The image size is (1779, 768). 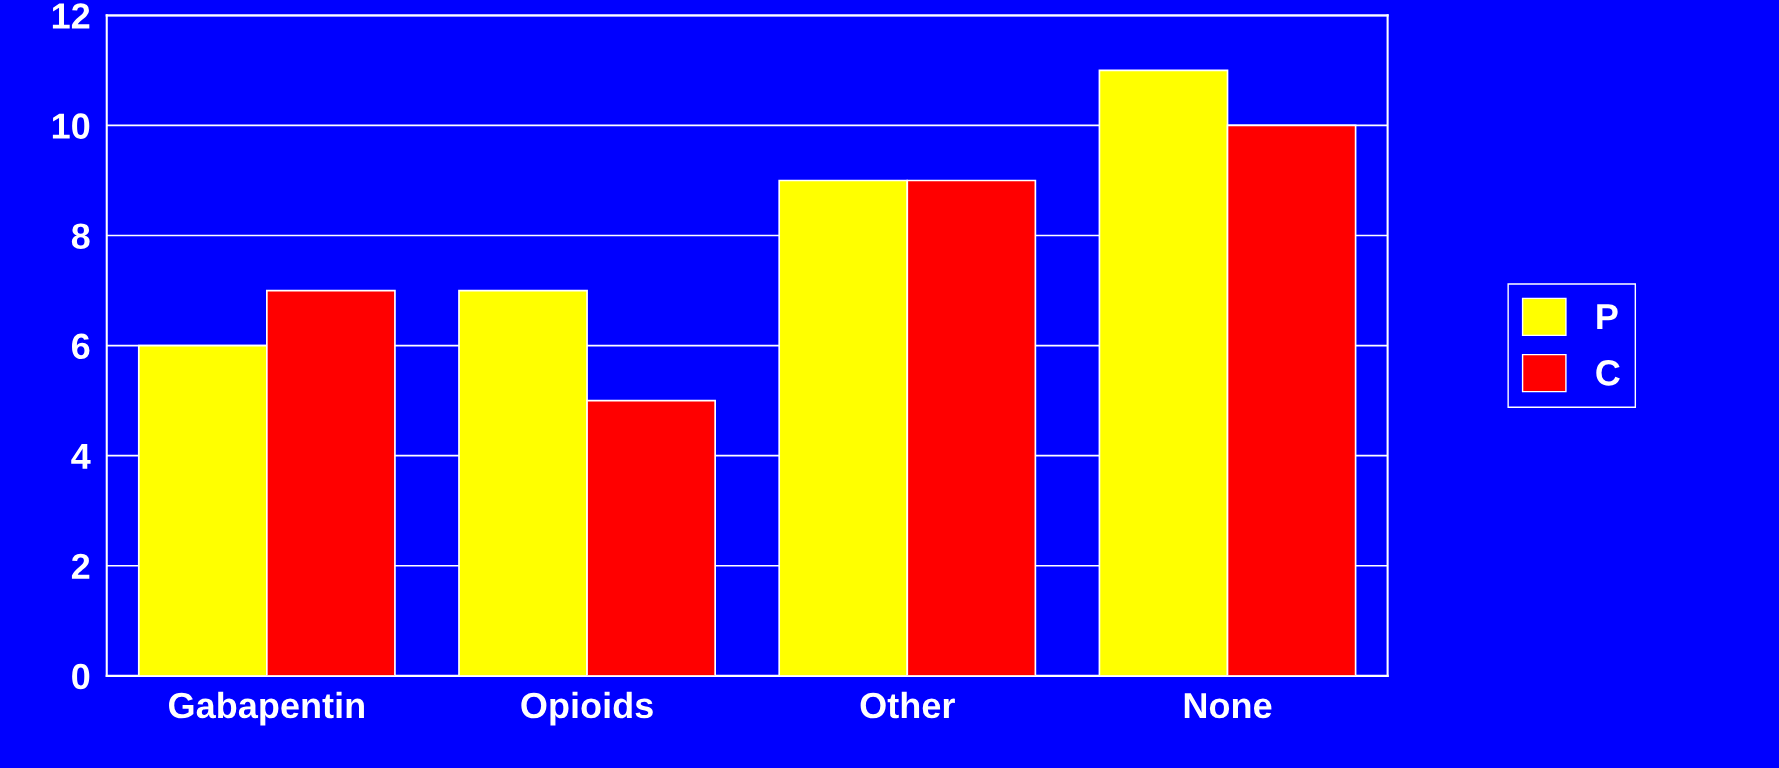 What do you see at coordinates (266, 708) in the screenshot?
I see `x-tick-label: Gabapentin` at bounding box center [266, 708].